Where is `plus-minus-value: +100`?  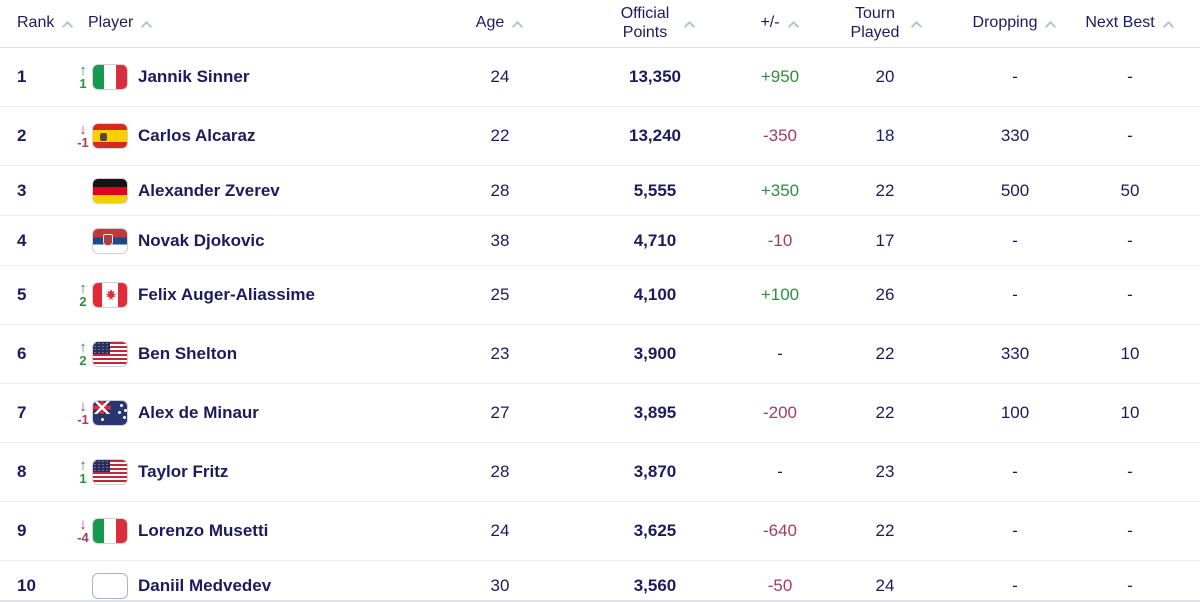
plus-minus-value: +100 is located at coordinates (780, 294).